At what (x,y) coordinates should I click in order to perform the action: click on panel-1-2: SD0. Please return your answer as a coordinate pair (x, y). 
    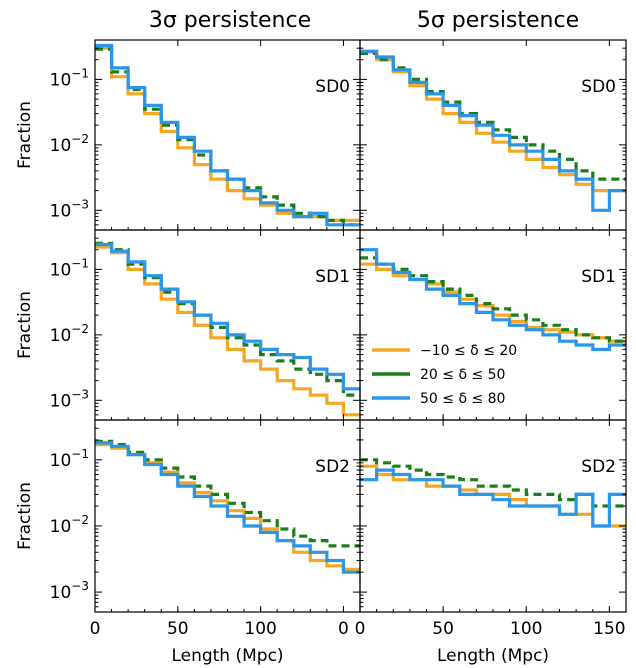
    Looking at the image, I should click on (493, 135).